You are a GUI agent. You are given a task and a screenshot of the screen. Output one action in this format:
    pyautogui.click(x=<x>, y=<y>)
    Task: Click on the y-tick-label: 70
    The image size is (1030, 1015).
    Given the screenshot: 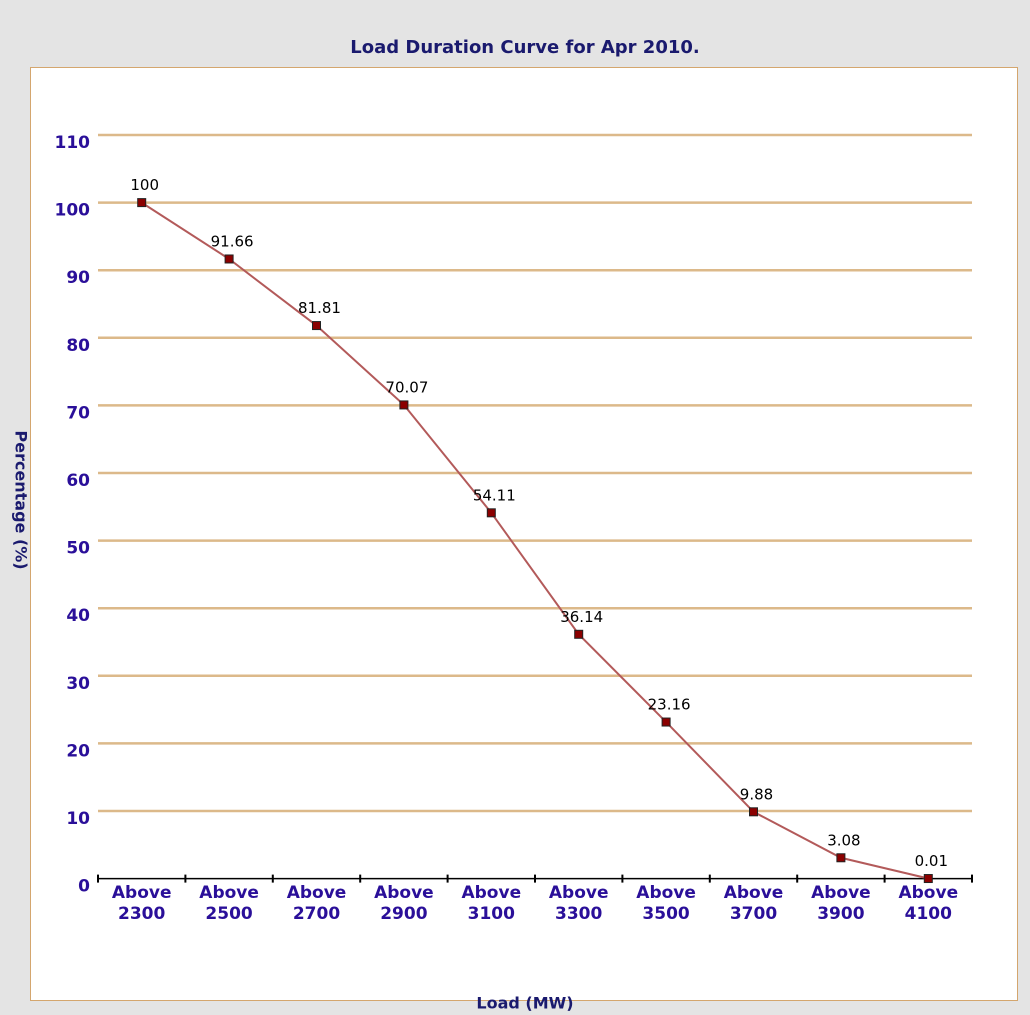 What is the action you would take?
    pyautogui.click(x=78, y=413)
    